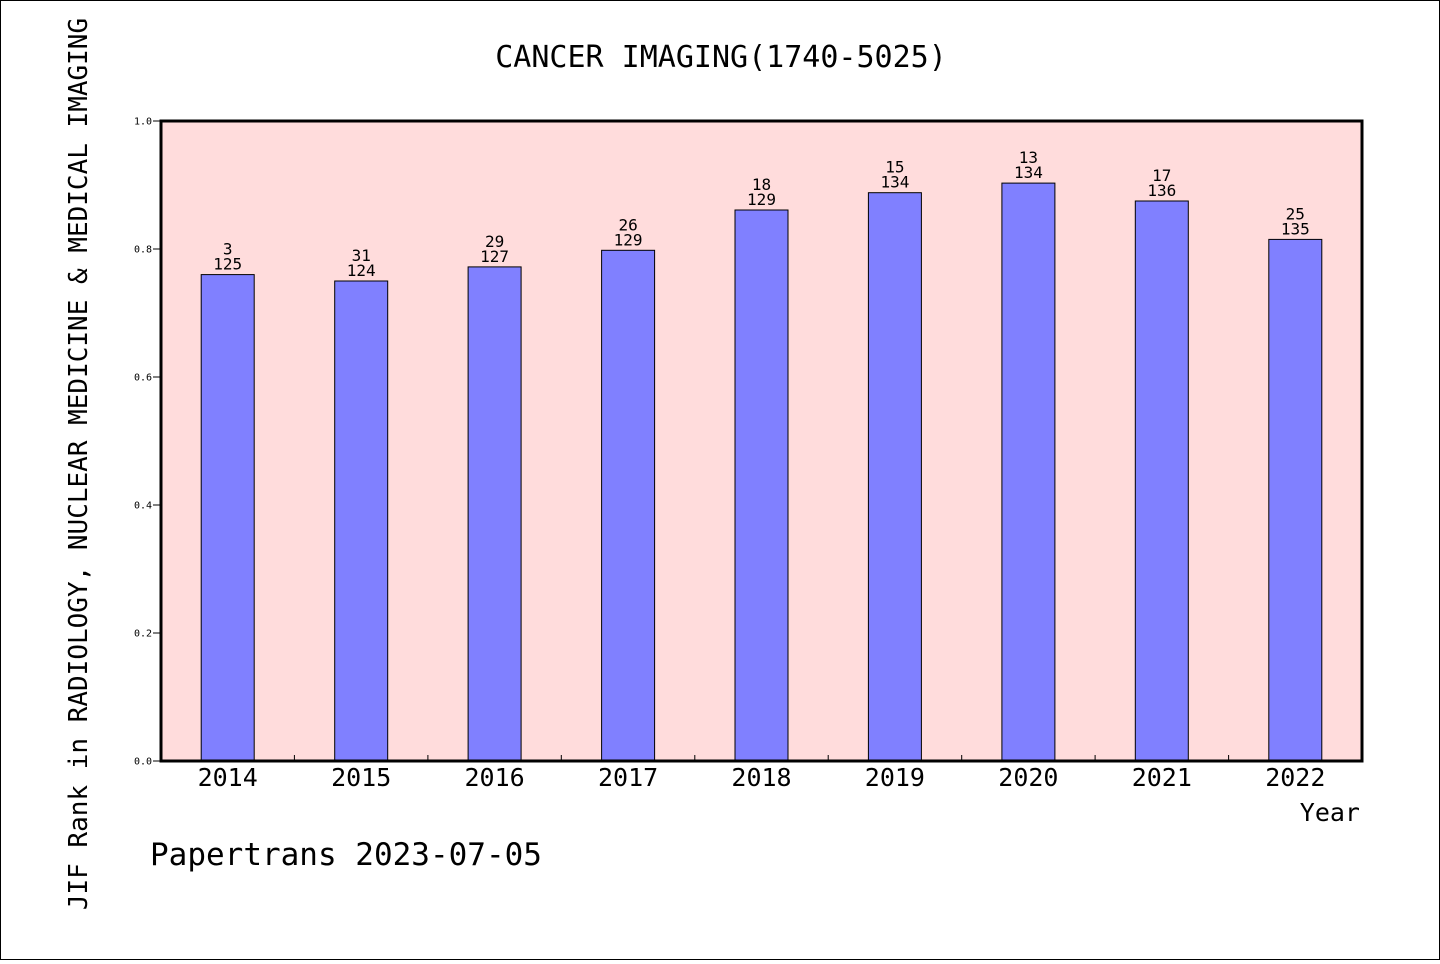 Image resolution: width=1440 pixels, height=964 pixels. What do you see at coordinates (761, 184) in the screenshot?
I see `bar-rank-label-2018: 18` at bounding box center [761, 184].